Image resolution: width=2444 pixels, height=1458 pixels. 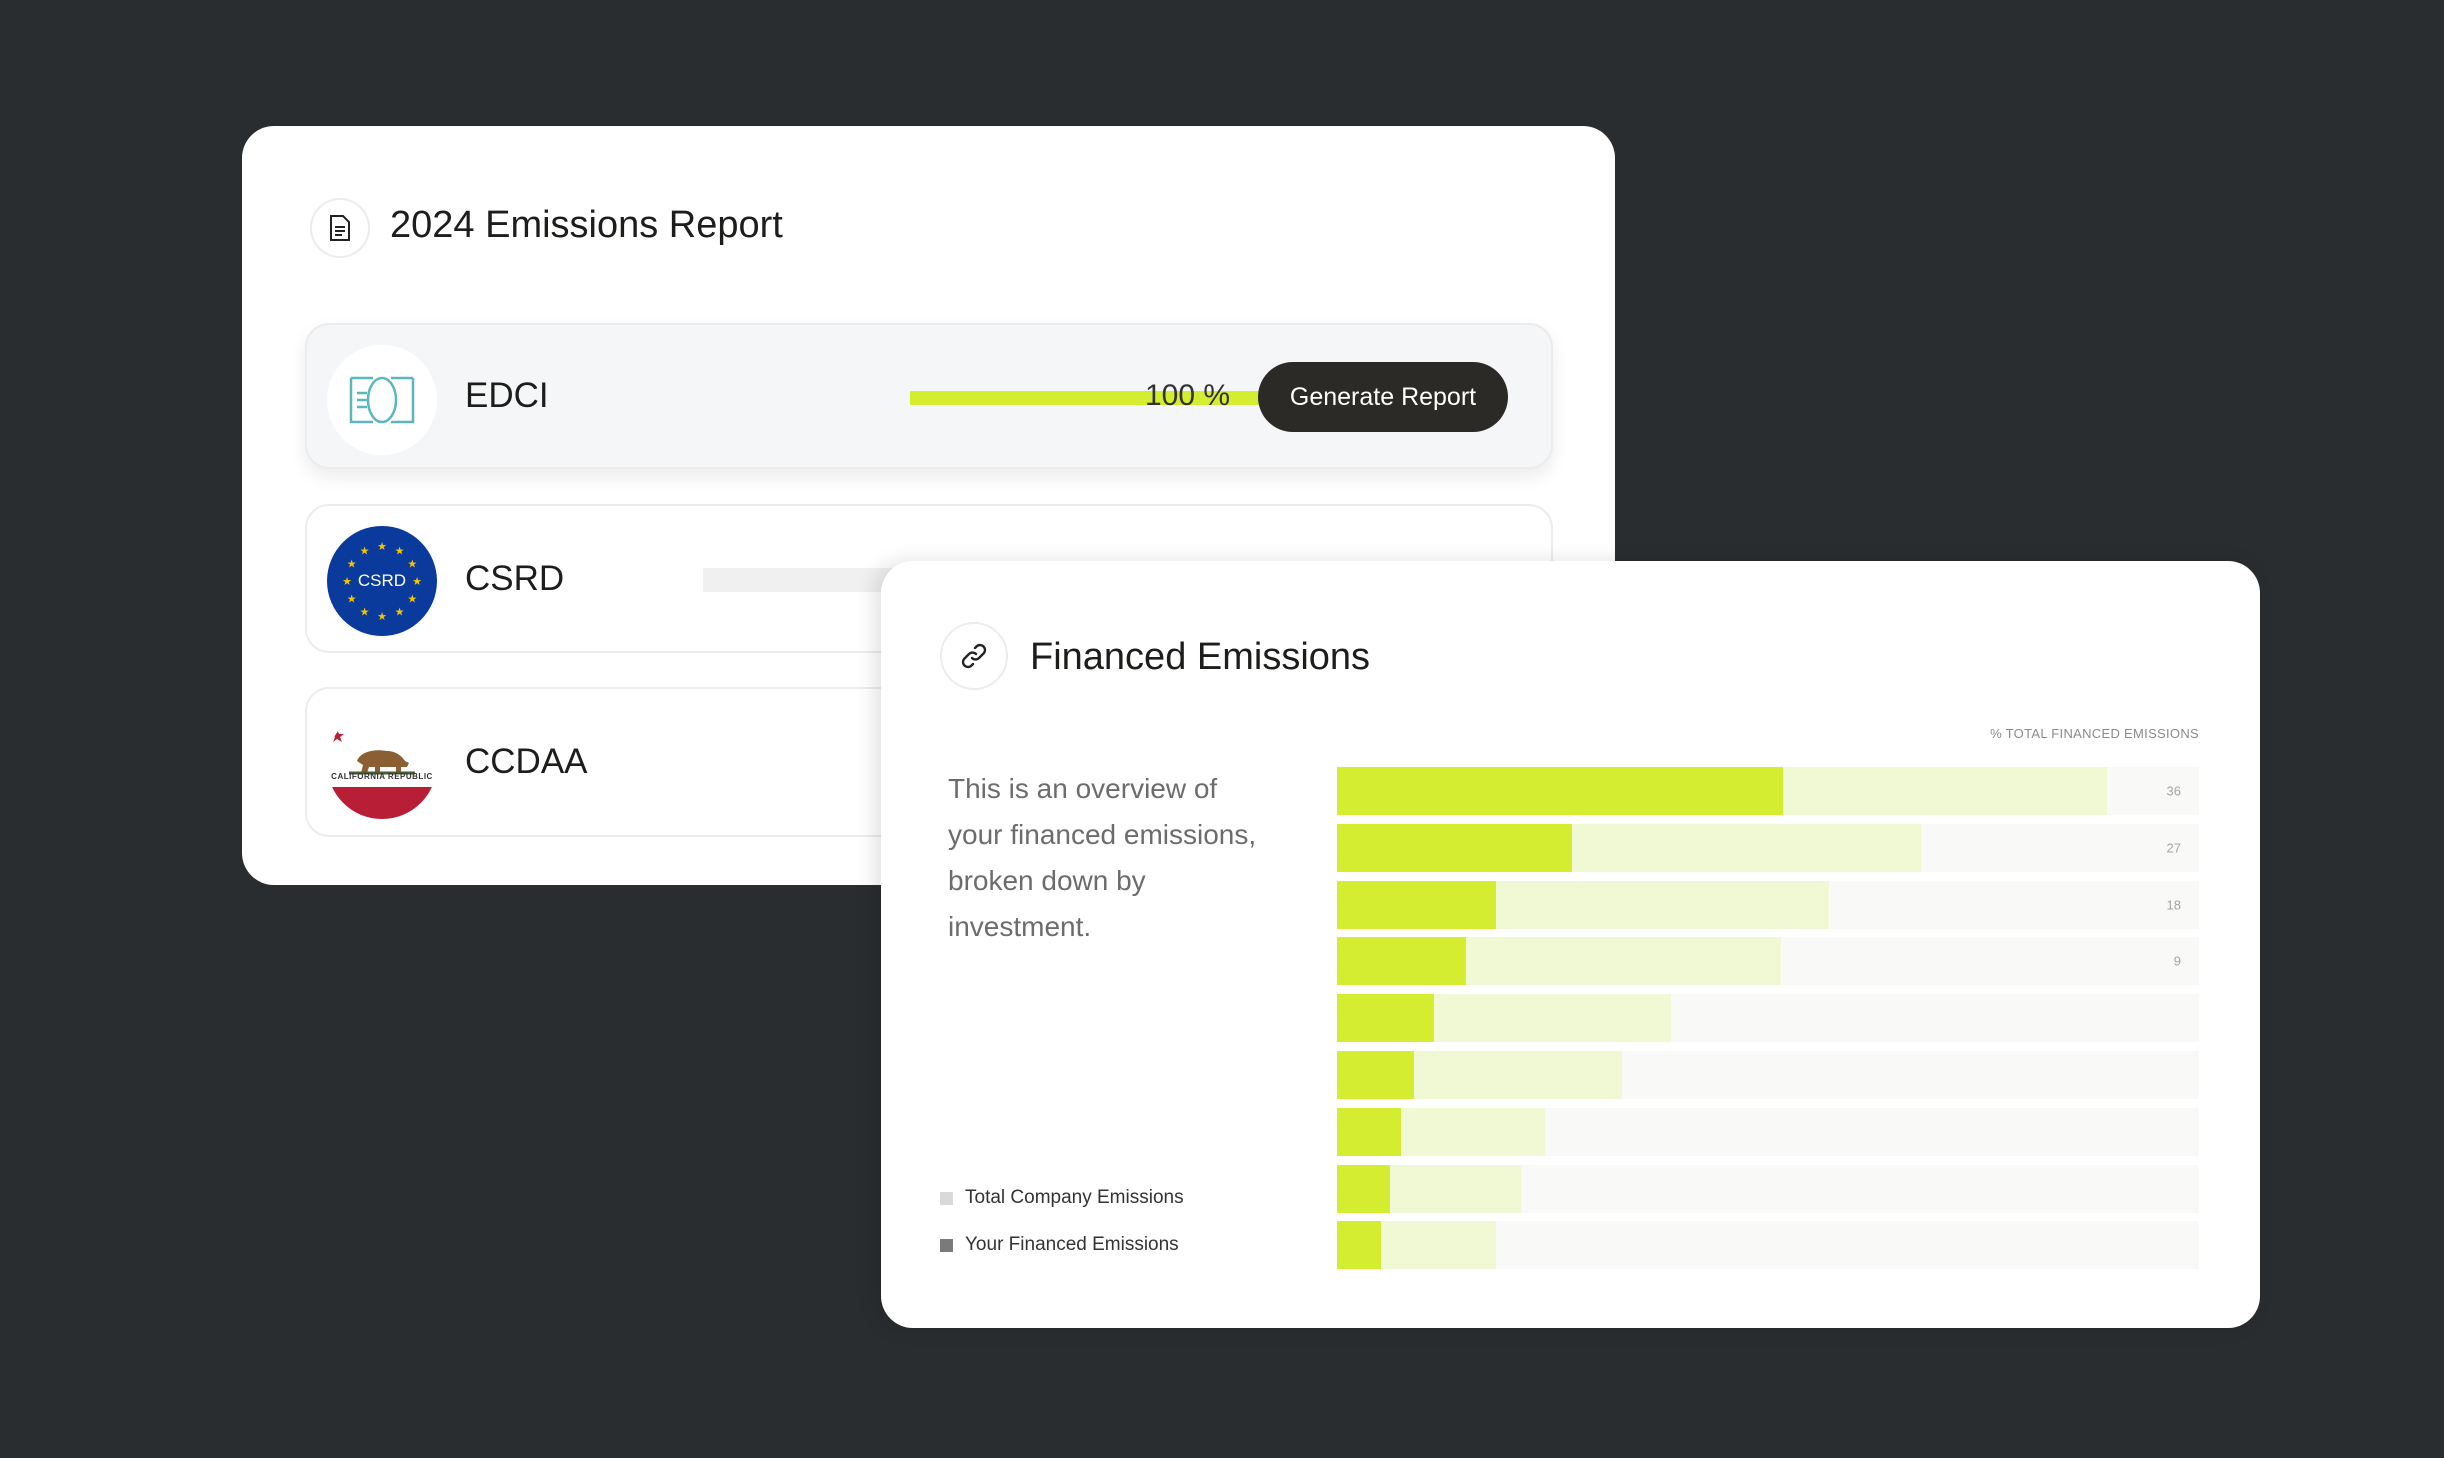 What do you see at coordinates (2173, 905) in the screenshot?
I see `tick-label: 18` at bounding box center [2173, 905].